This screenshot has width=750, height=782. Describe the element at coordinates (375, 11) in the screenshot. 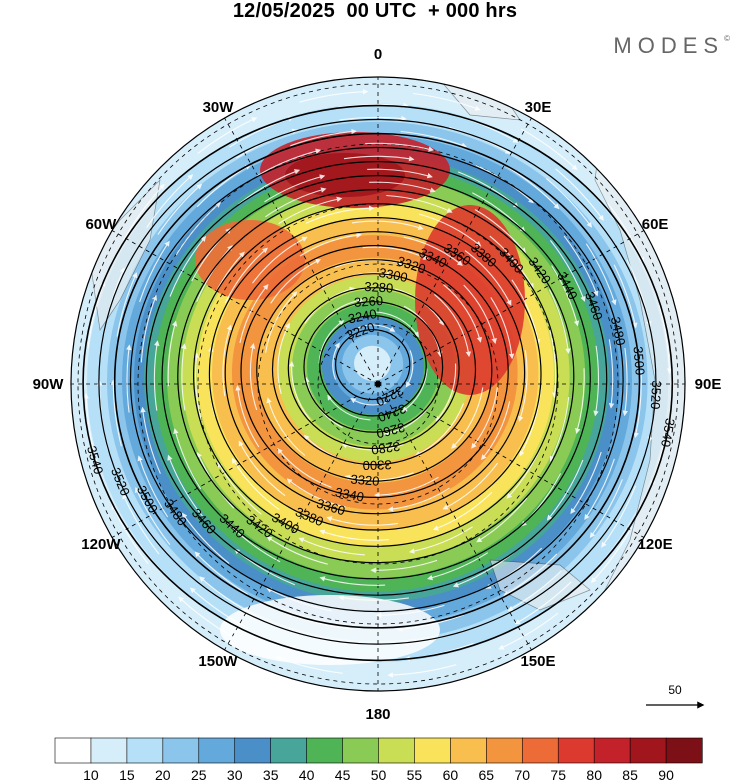

I see `map-title: 12/05/2025 00 UTC + 000 hrs` at that location.